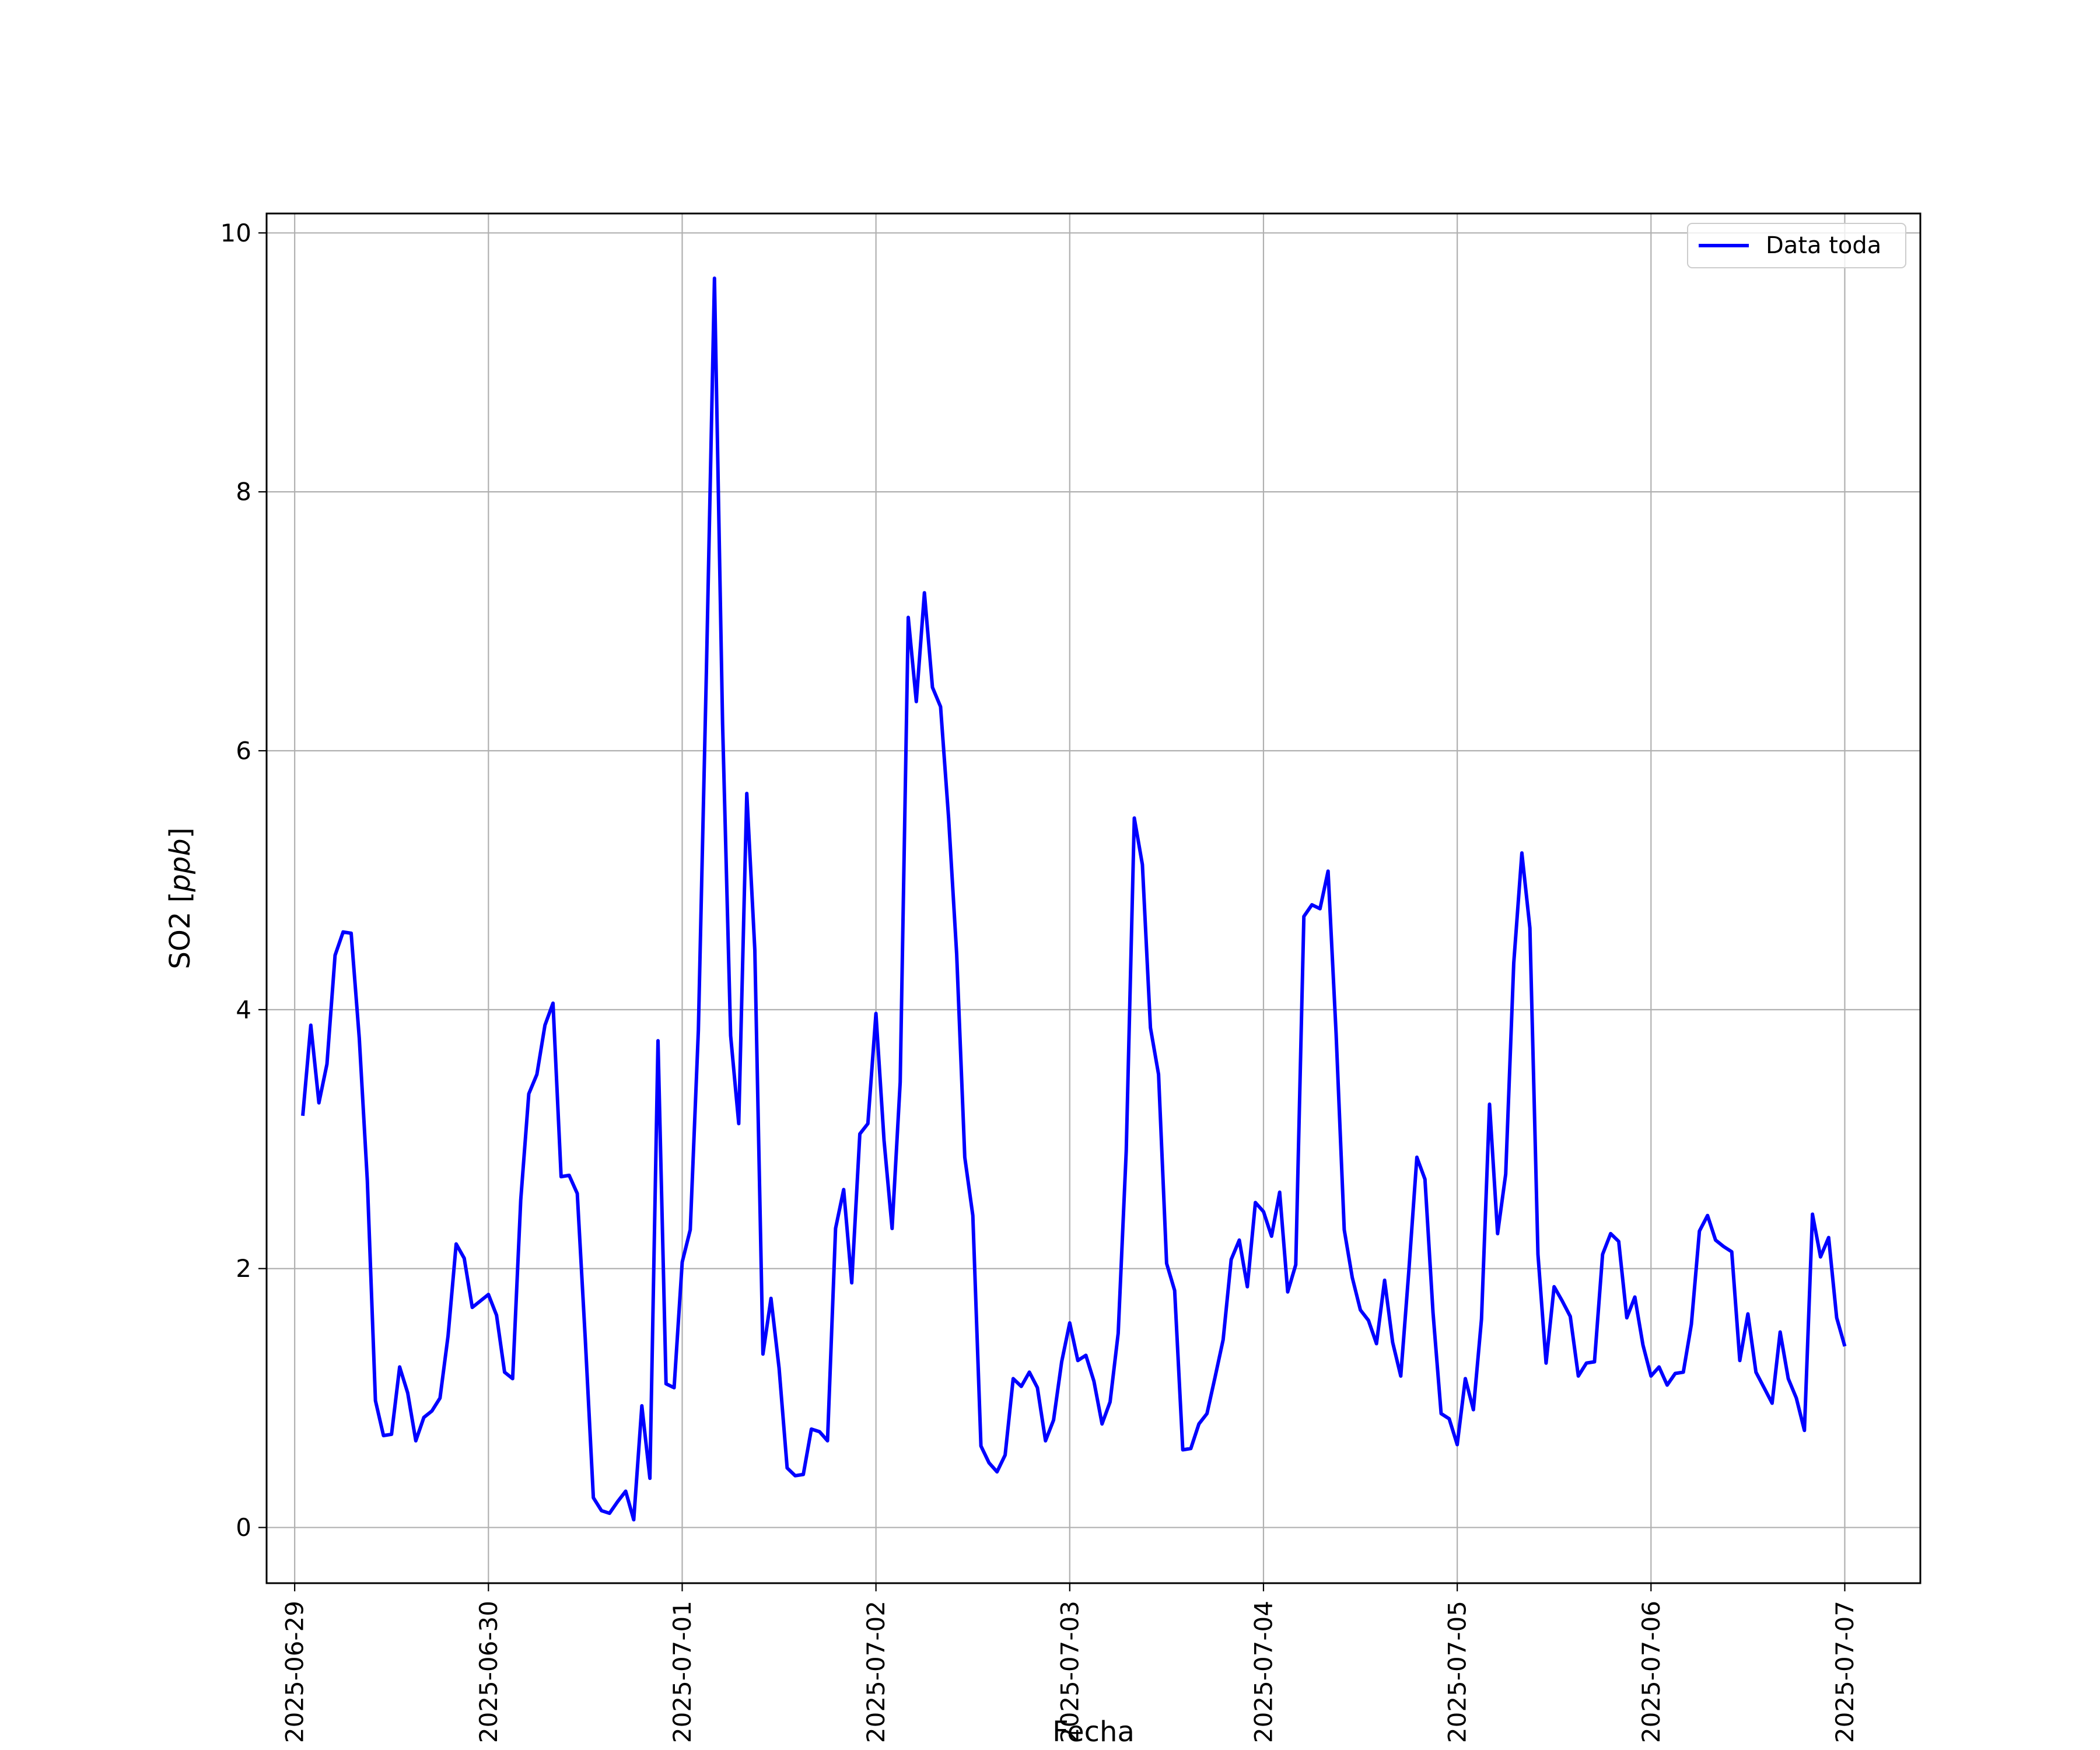  Describe the element at coordinates (1263, 1672) in the screenshot. I see `x-tick-label: 2025-07-04` at that location.